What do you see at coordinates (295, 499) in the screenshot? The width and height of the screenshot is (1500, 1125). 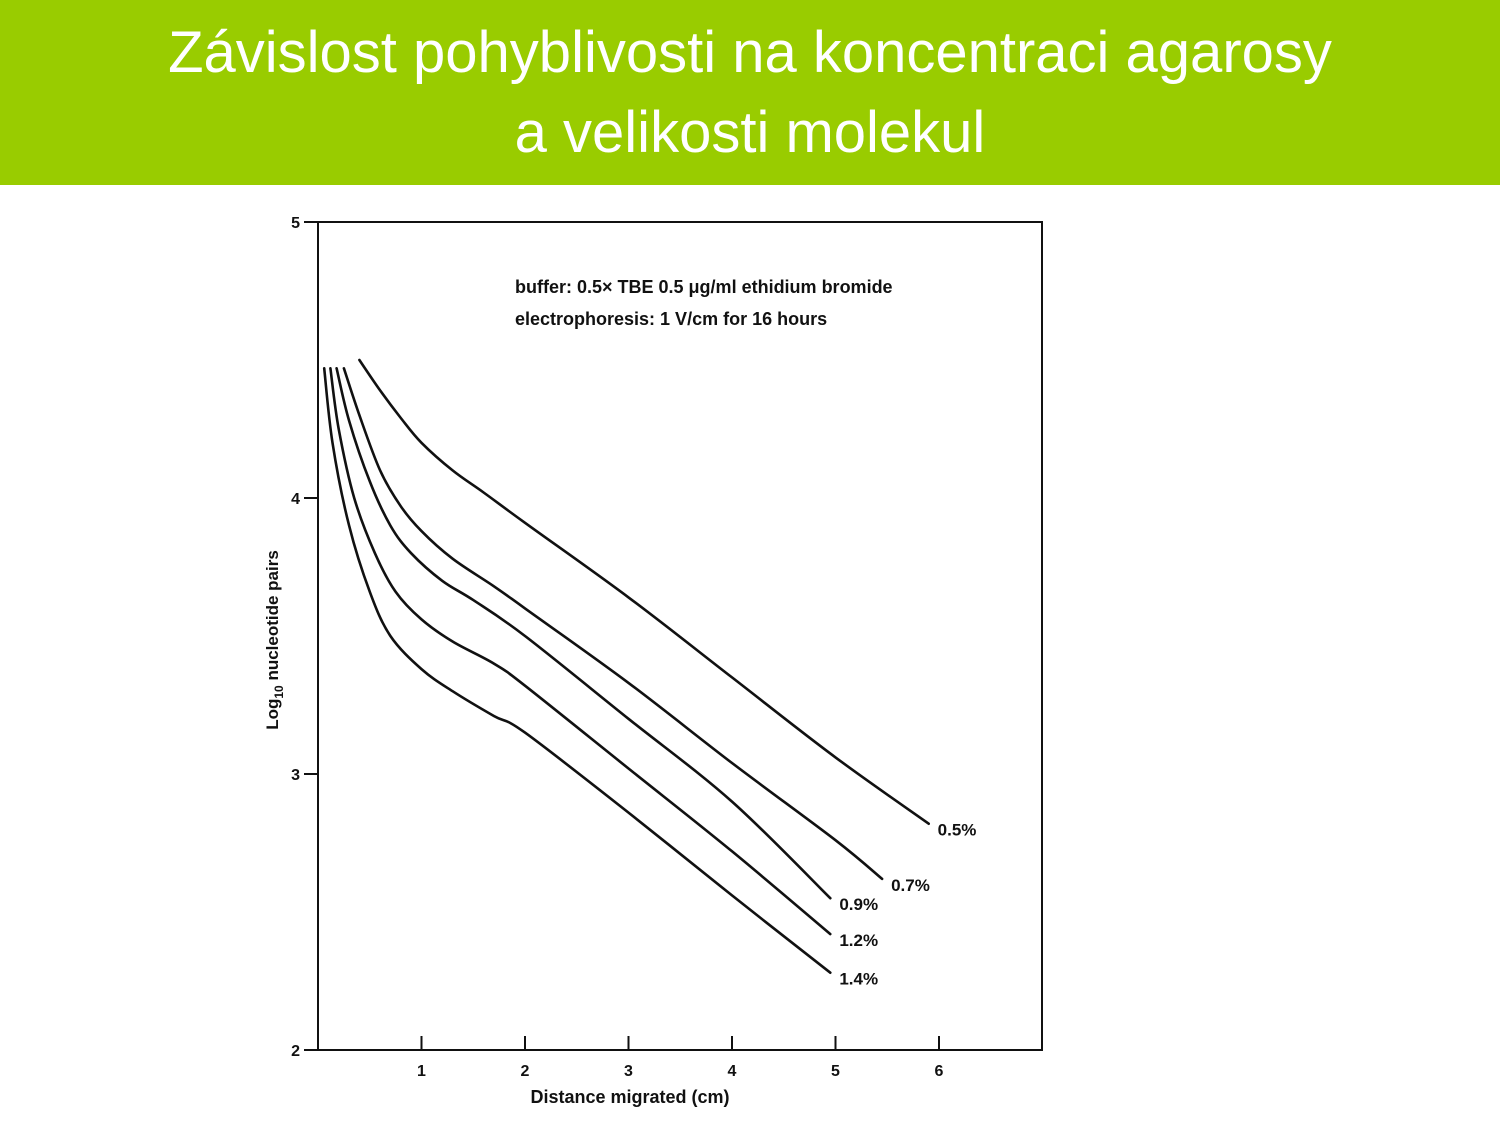 I see `y-tick-label: 4` at bounding box center [295, 499].